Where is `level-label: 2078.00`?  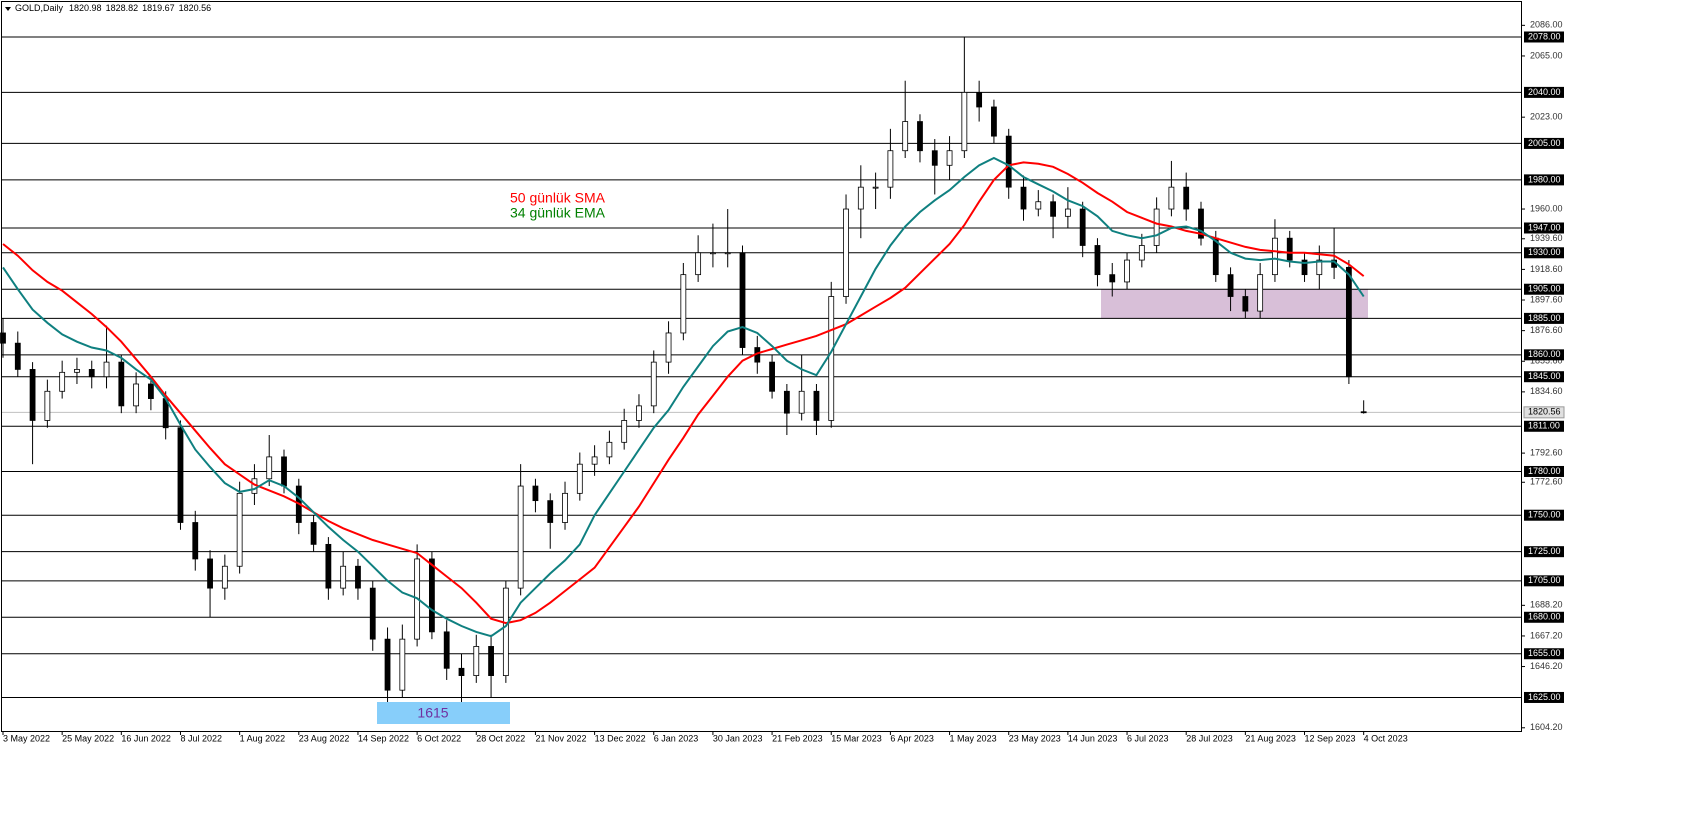 level-label: 2078.00 is located at coordinates (1544, 36).